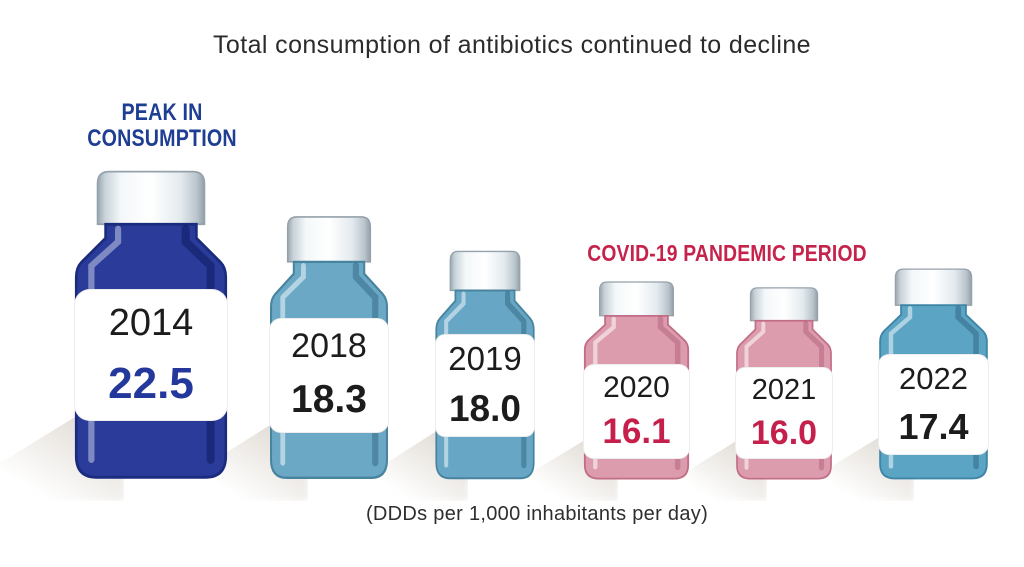 Image resolution: width=1024 pixels, height=567 pixels. I want to click on bottle-label: 2018 18.3, so click(329, 375).